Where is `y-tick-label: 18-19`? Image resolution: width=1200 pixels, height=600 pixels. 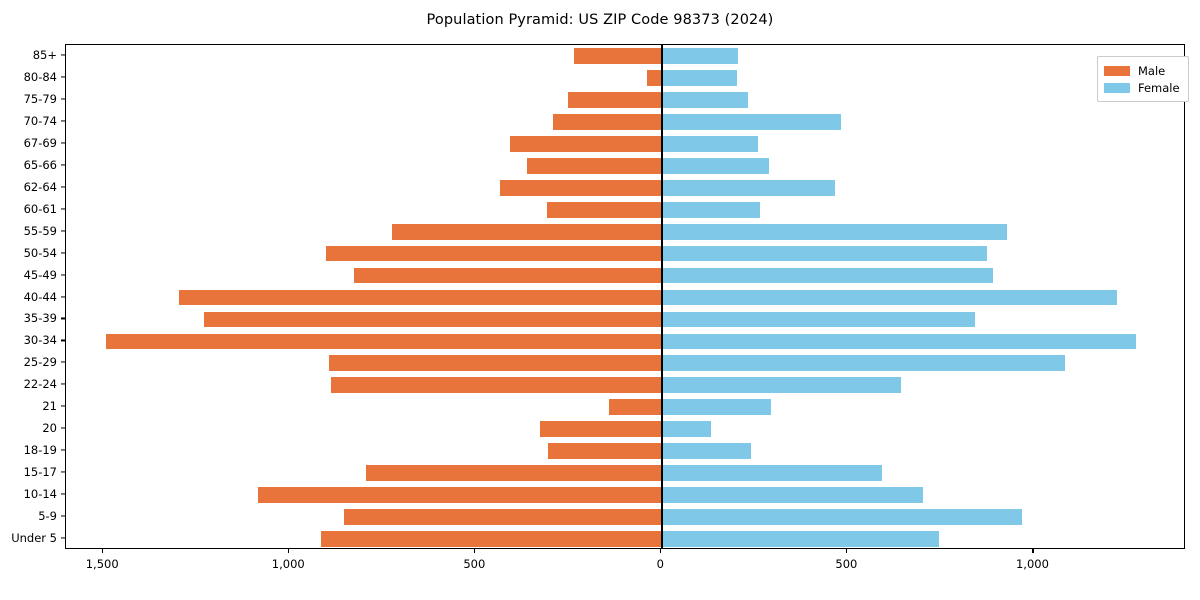 y-tick-label: 18-19 is located at coordinates (40, 450).